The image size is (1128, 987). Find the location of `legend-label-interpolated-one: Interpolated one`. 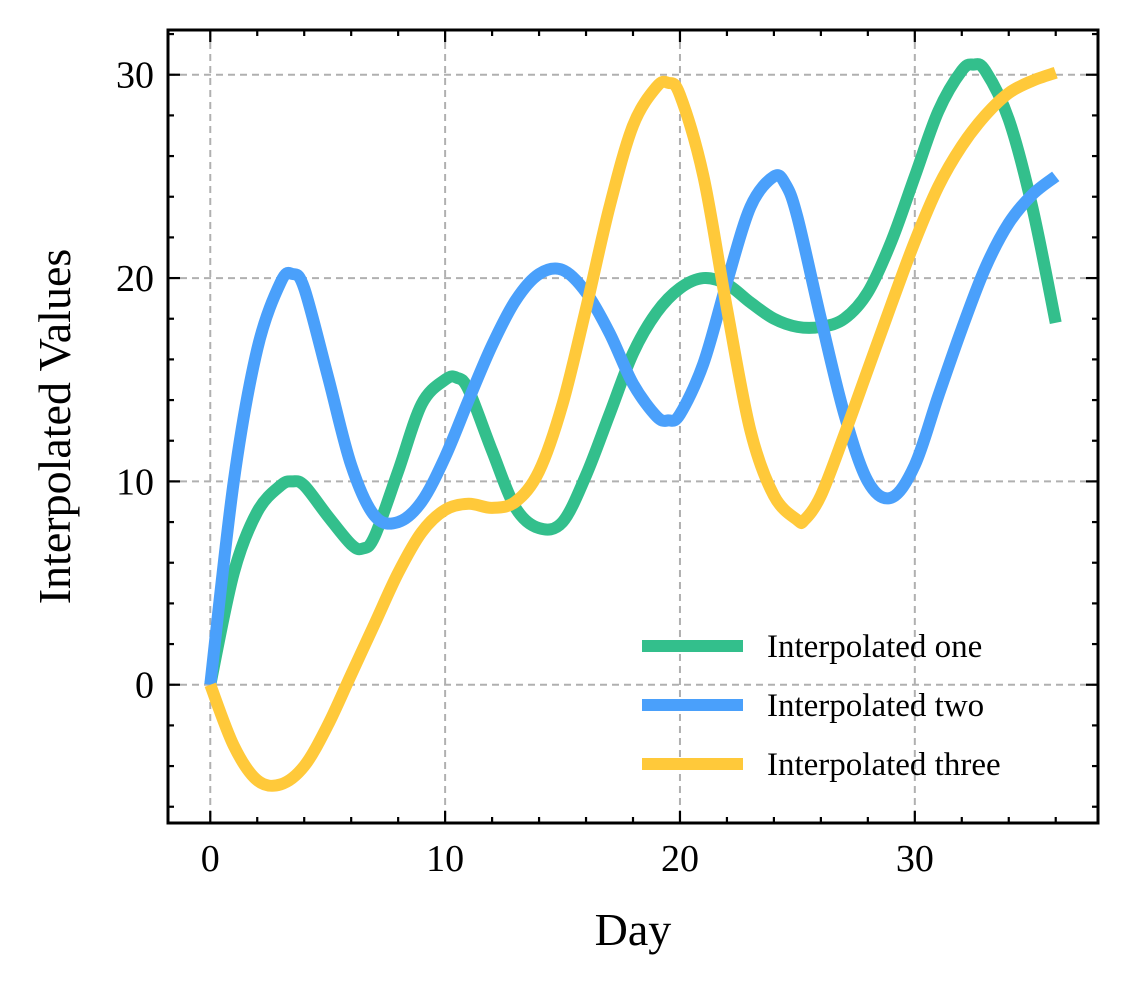

legend-label-interpolated-one: Interpolated one is located at coordinates (874, 647).